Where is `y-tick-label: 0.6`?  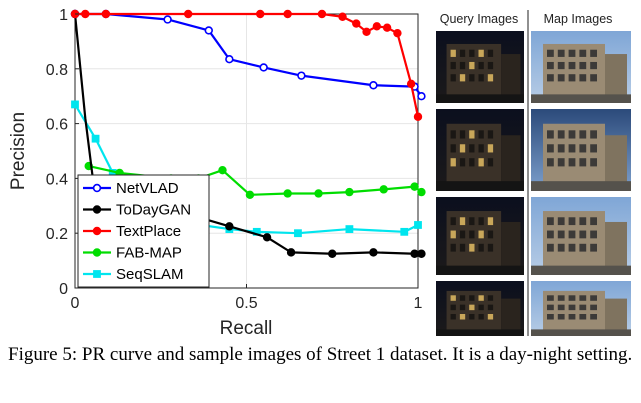
y-tick-label: 0.6 is located at coordinates (57, 125).